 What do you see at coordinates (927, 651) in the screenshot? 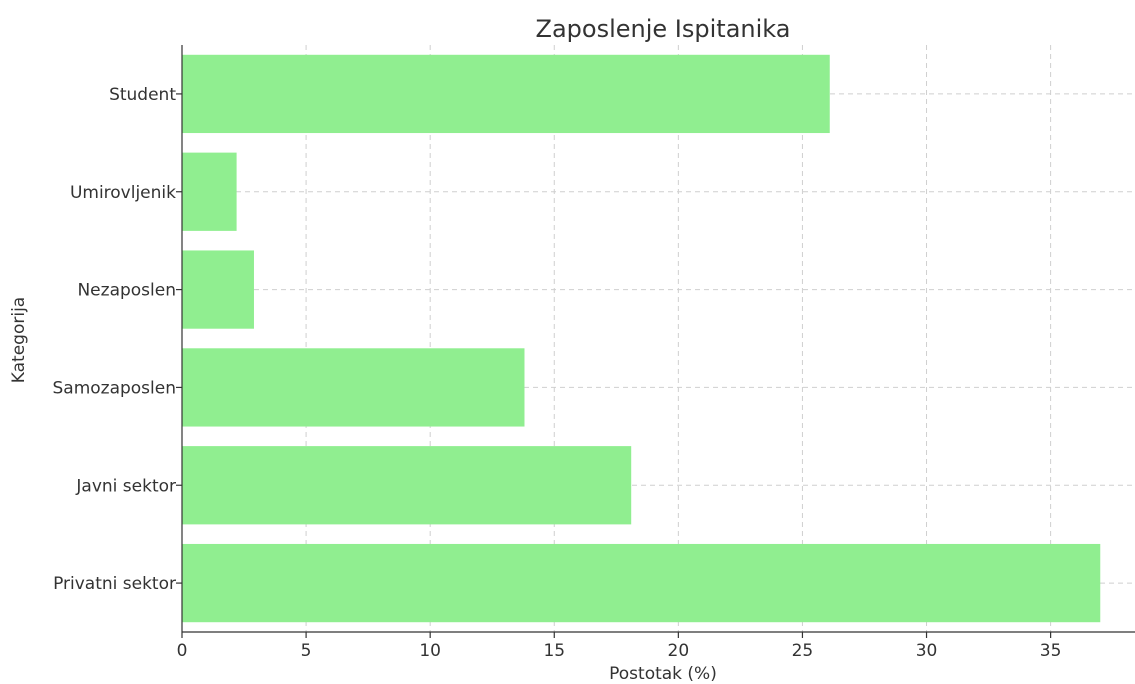
I see `x-tick-label: 30` at bounding box center [927, 651].